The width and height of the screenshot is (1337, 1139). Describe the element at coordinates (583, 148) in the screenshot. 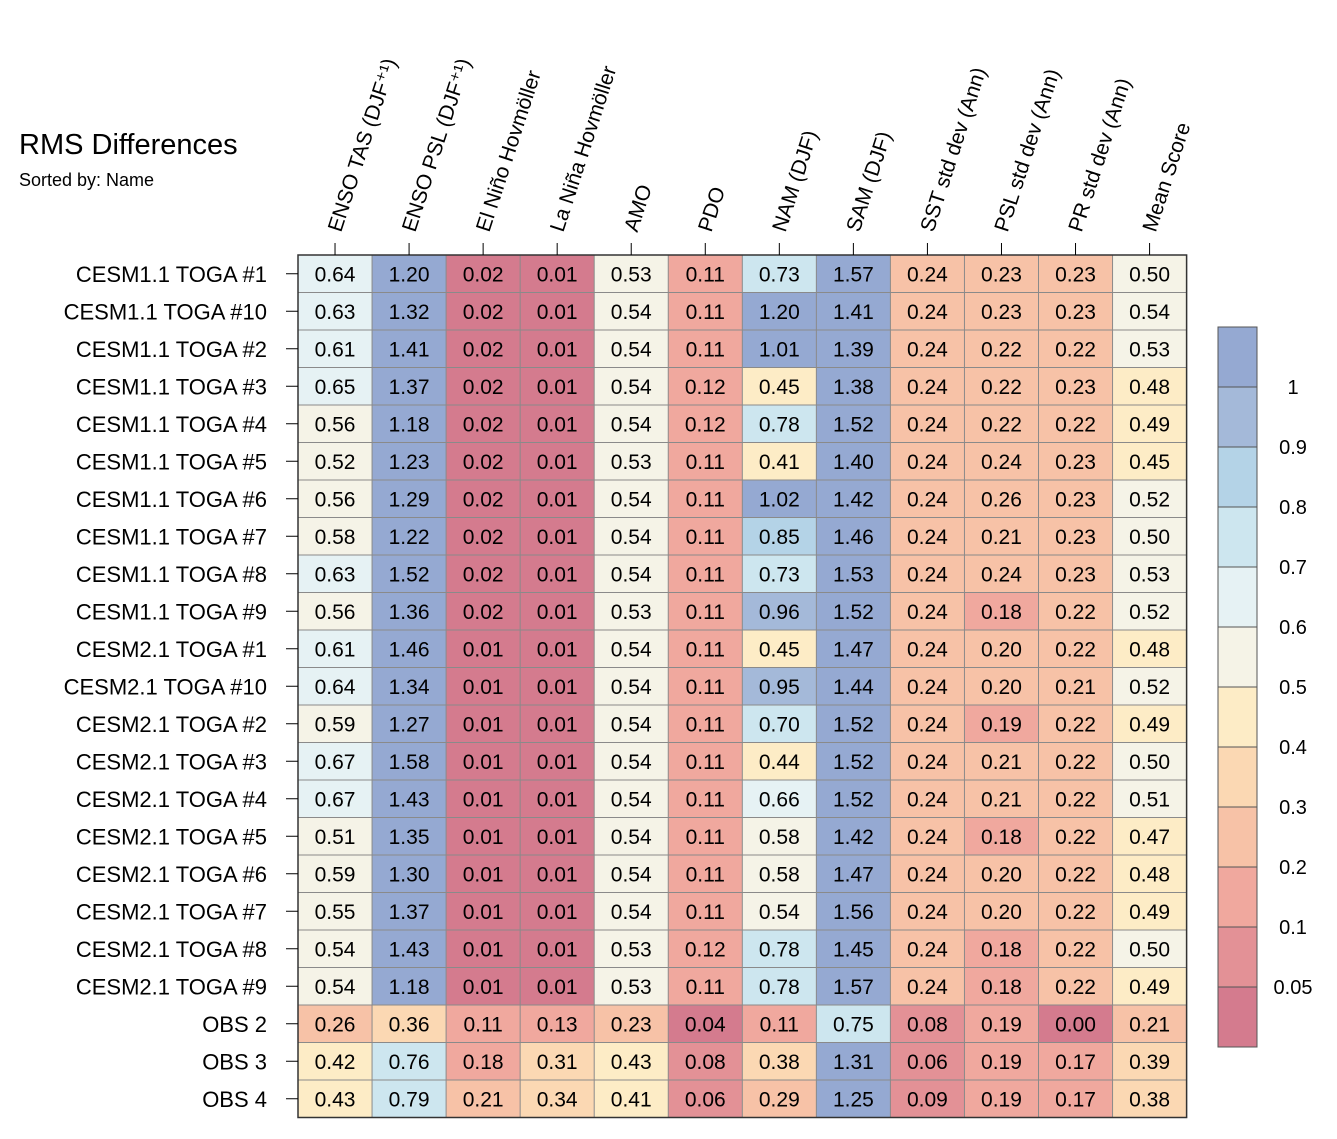

I see `column-label: La Niña Hovmöller` at that location.